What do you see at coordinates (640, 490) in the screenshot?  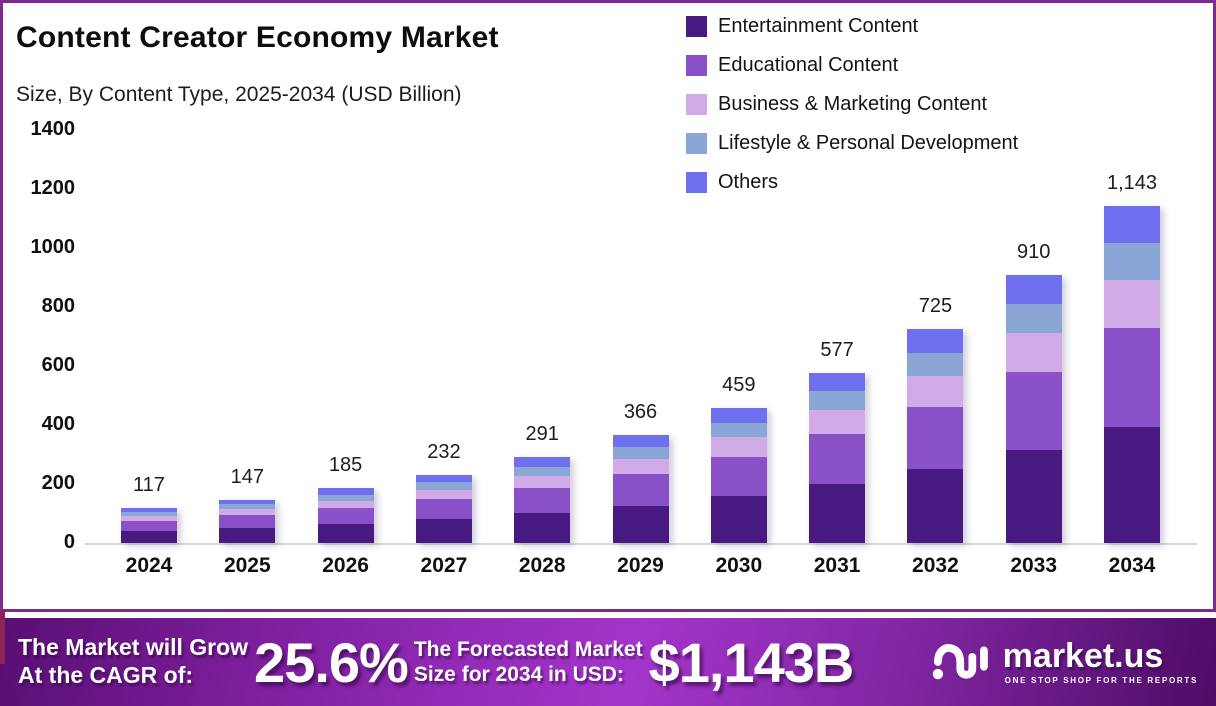 I see `bar-segment-2029-educational-content` at bounding box center [640, 490].